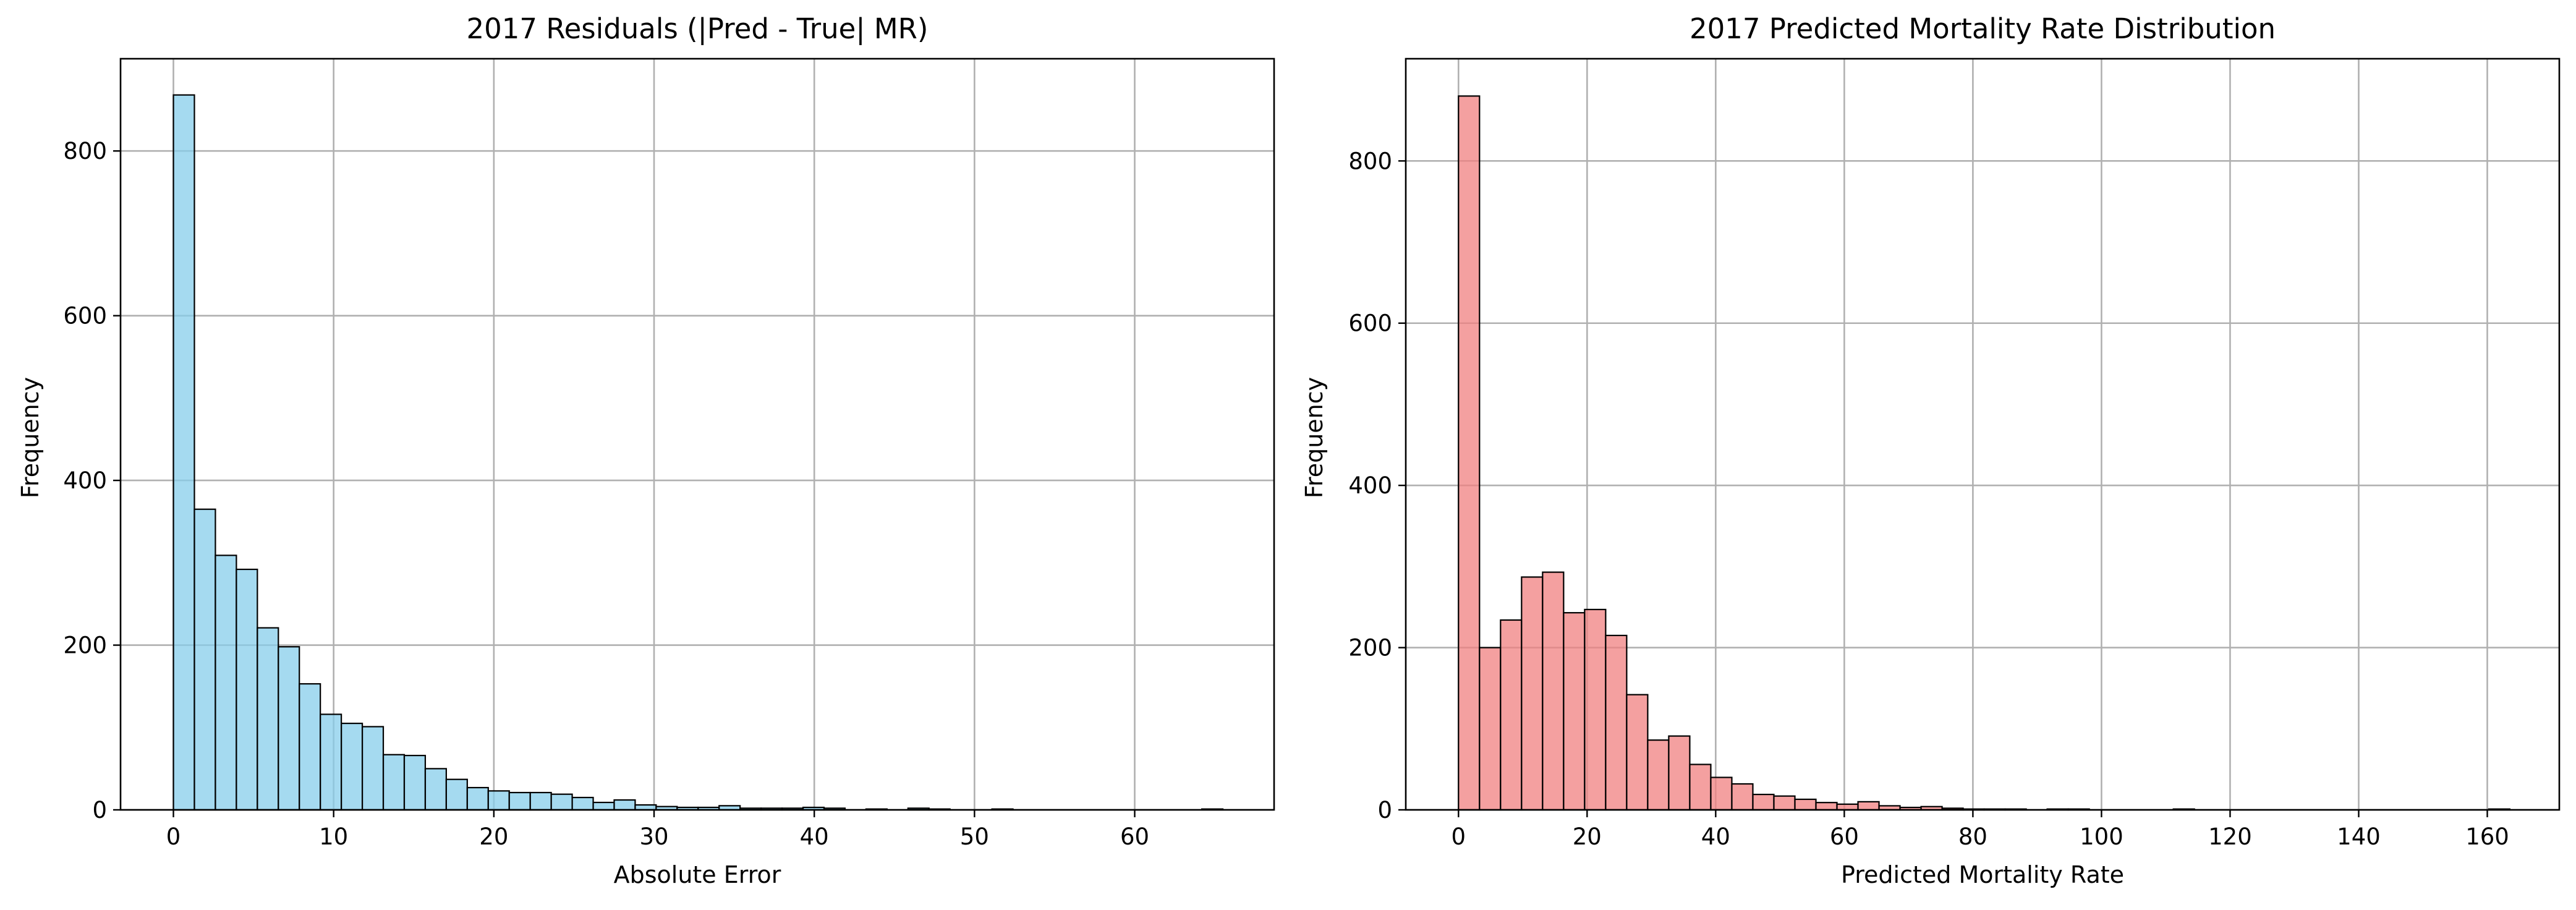  What do you see at coordinates (2101, 837) in the screenshot?
I see `x-tick-label: 100` at bounding box center [2101, 837].